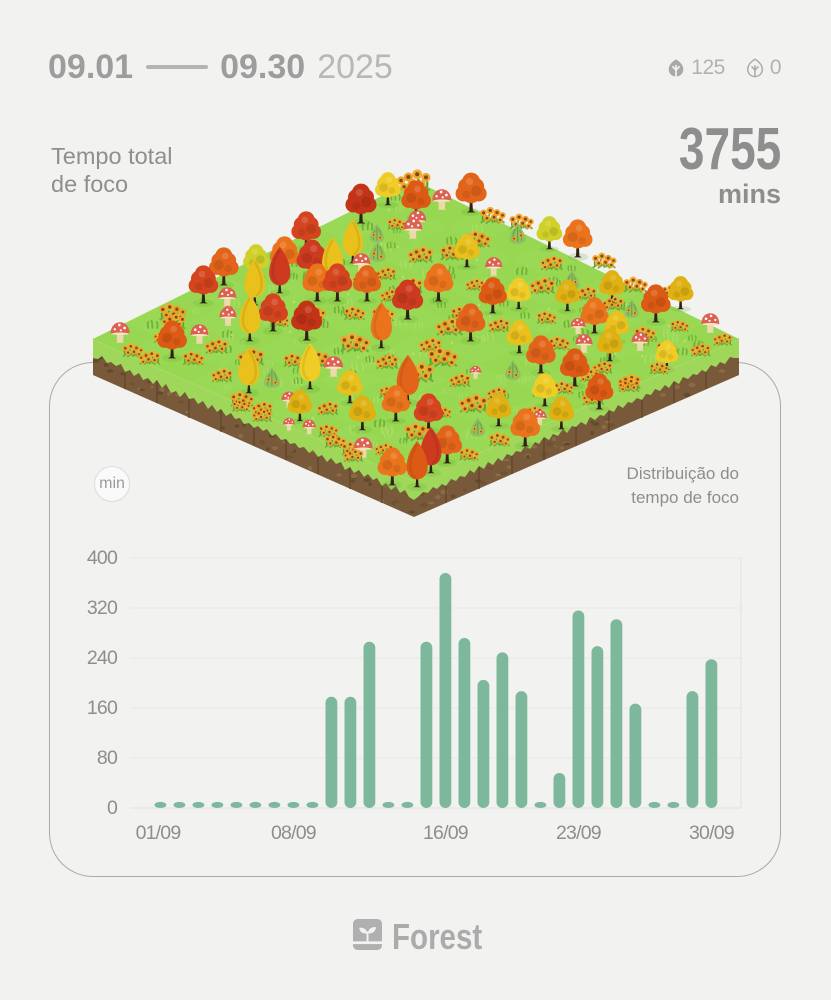  What do you see at coordinates (102, 558) in the screenshot?
I see `svg-text: 400` at bounding box center [102, 558].